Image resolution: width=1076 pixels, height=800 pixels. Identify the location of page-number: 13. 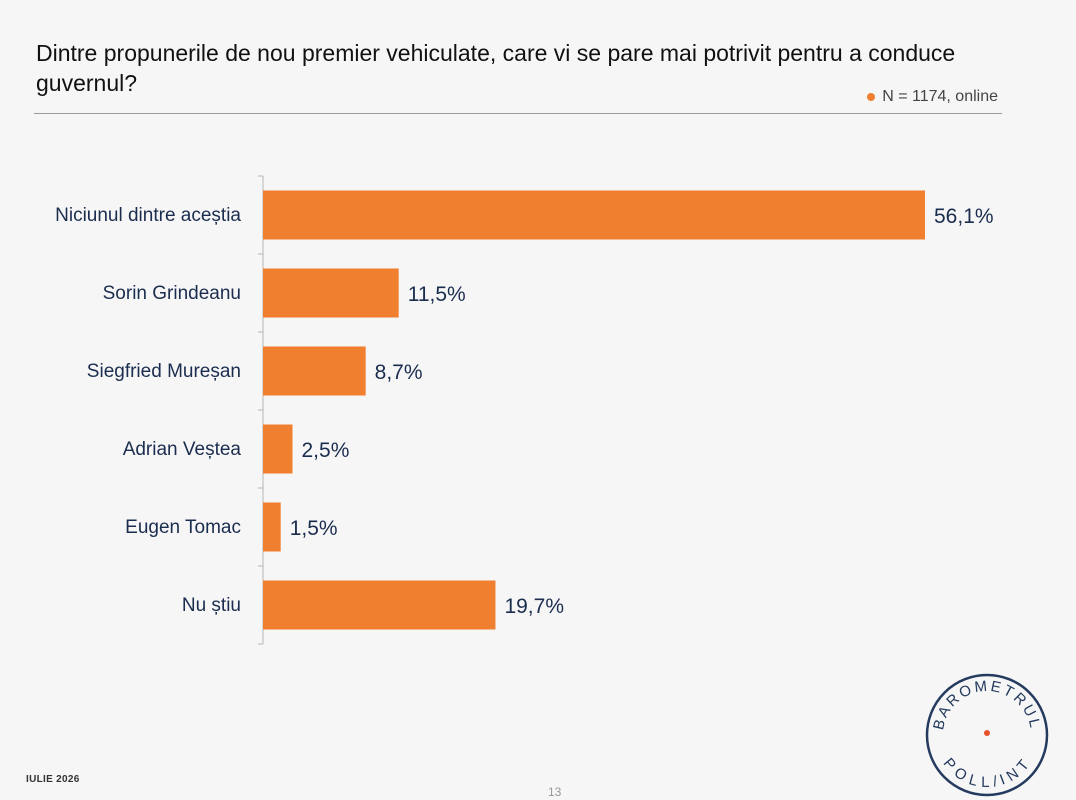
(555, 792).